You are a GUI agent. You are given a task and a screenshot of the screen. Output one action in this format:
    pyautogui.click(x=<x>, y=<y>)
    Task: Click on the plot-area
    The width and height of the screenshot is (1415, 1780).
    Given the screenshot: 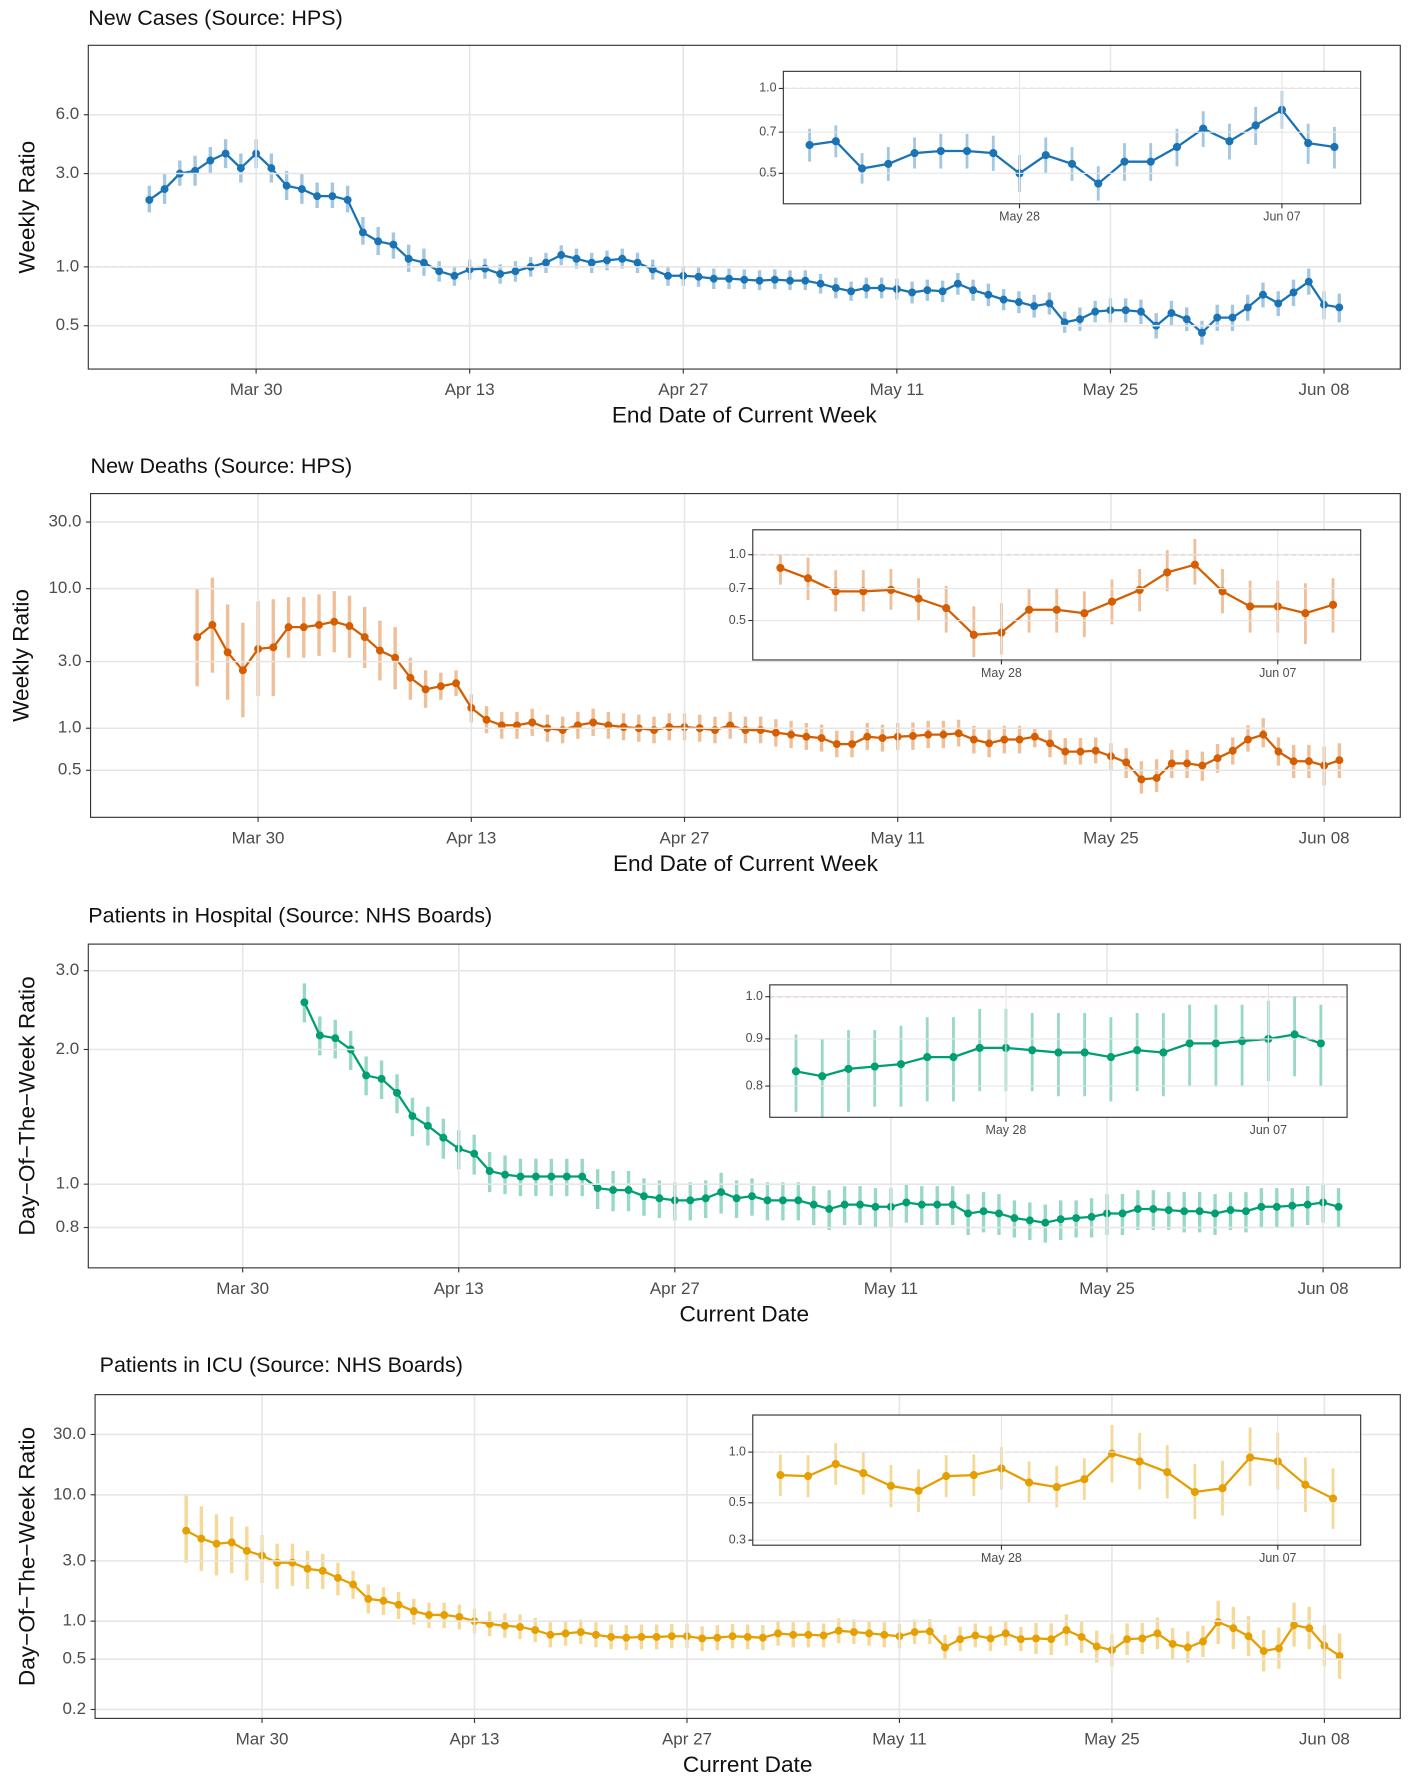 What is the action you would take?
    pyautogui.click(x=748, y=1587)
    